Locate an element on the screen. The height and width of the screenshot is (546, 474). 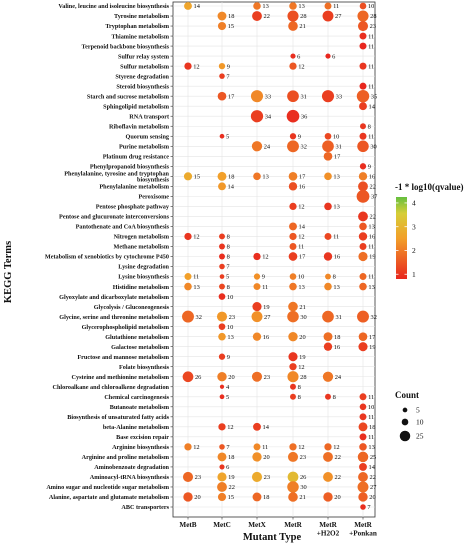
x-tick-labels: MetB MetC MetX MetR MetR +H2O2 MetR +Ponkan is located at coordinates (278, 527).